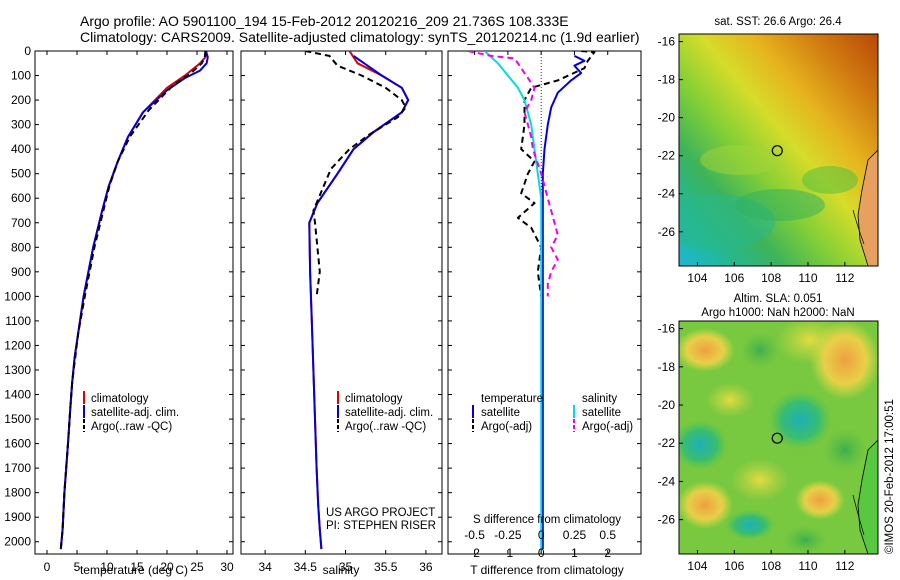 This screenshot has width=900, height=580. I want to click on pi-label: PI: STEPHEN RISER, so click(381, 526).